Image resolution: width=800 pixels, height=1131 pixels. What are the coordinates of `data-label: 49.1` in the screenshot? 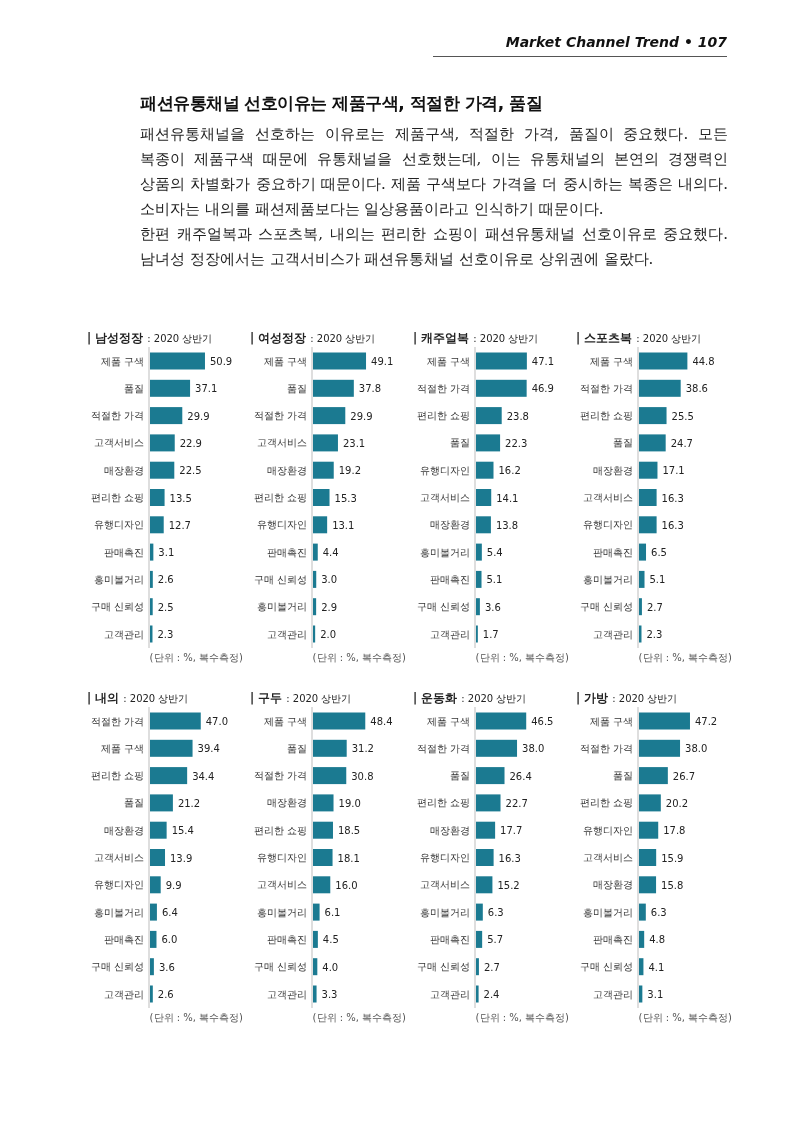 It's located at (382, 361).